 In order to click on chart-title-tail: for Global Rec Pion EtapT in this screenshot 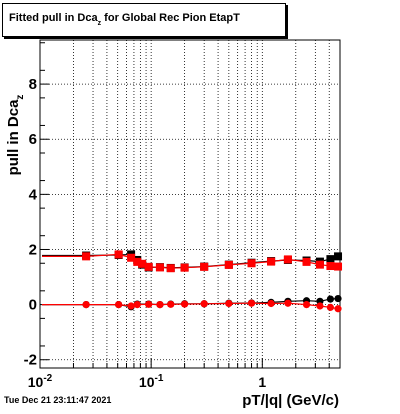, I will do `click(170, 18)`.